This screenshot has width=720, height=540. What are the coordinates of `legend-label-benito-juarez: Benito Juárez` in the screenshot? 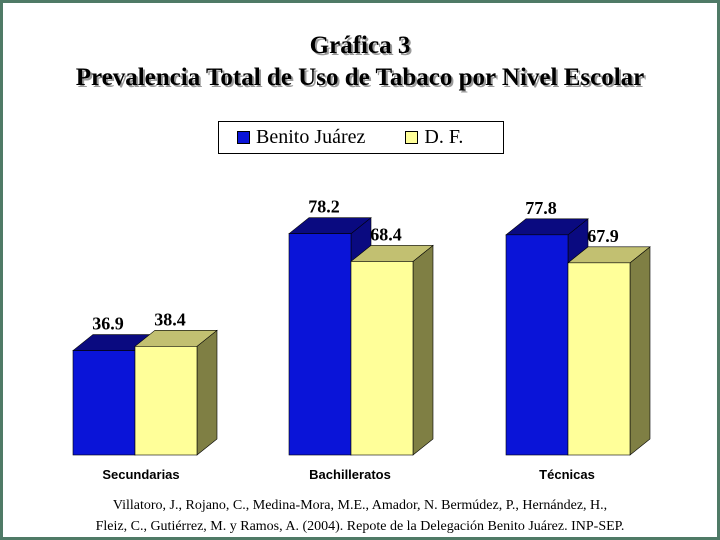 It's located at (311, 137).